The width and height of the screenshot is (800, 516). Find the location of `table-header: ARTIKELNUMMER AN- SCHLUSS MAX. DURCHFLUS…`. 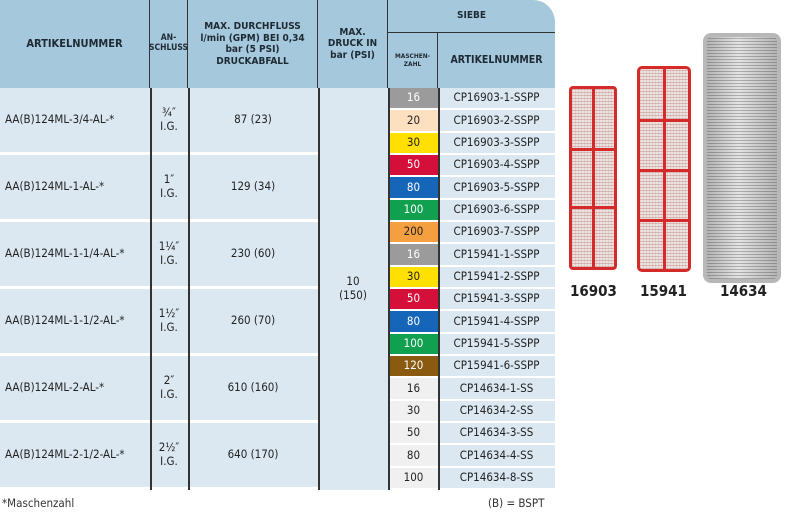

table-header: ARTIKELNUMMER AN- SCHLUSS MAX. DURCHFLUS… is located at coordinates (277, 44).